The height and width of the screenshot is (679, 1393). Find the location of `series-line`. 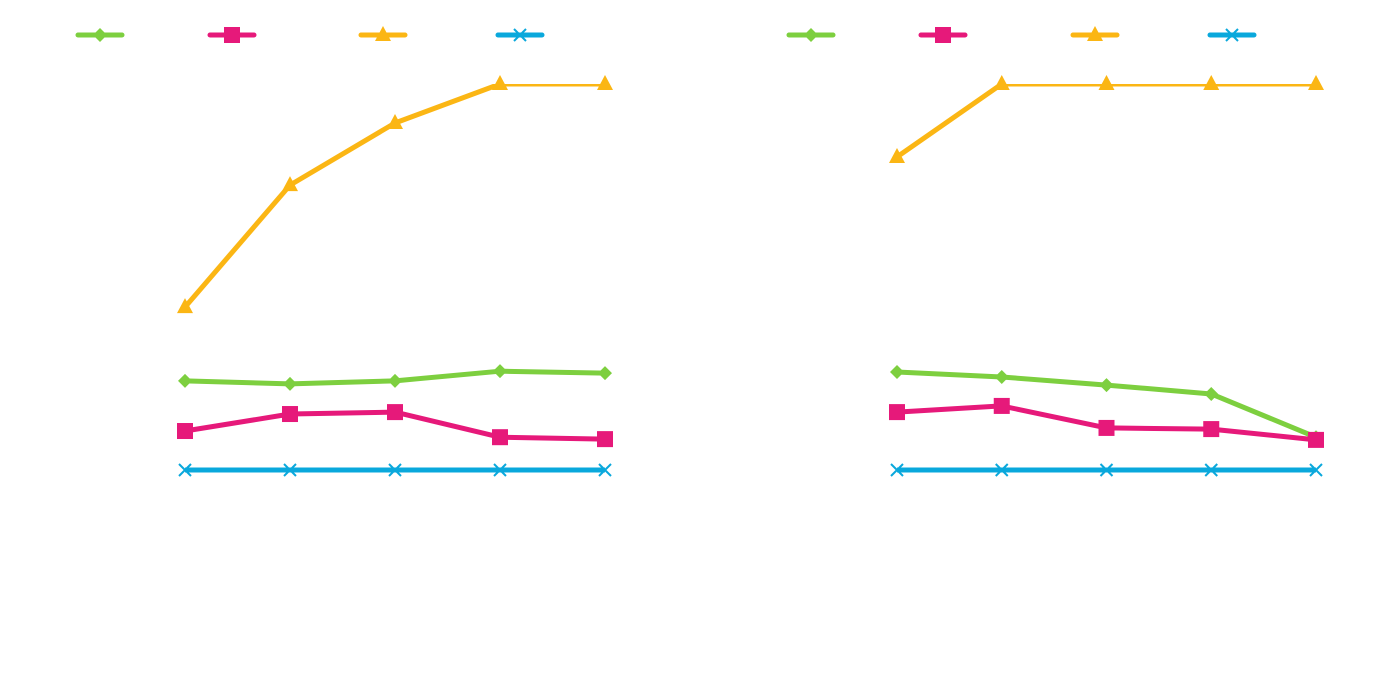

series-line is located at coordinates (1105, 122).